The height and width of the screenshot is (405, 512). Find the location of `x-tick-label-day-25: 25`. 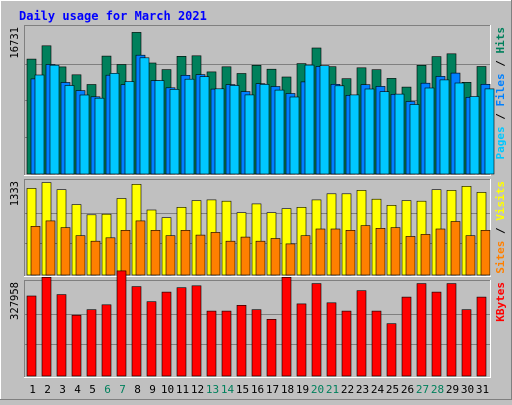

x-tick-label-day-25: 25 is located at coordinates (392, 389).